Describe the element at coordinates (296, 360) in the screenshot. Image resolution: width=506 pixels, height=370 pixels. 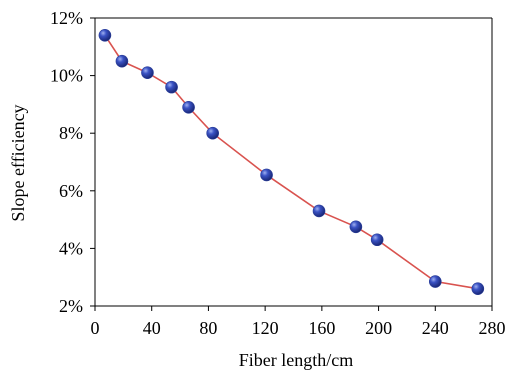
I see `x-axis-title: Fiber length/cm` at that location.